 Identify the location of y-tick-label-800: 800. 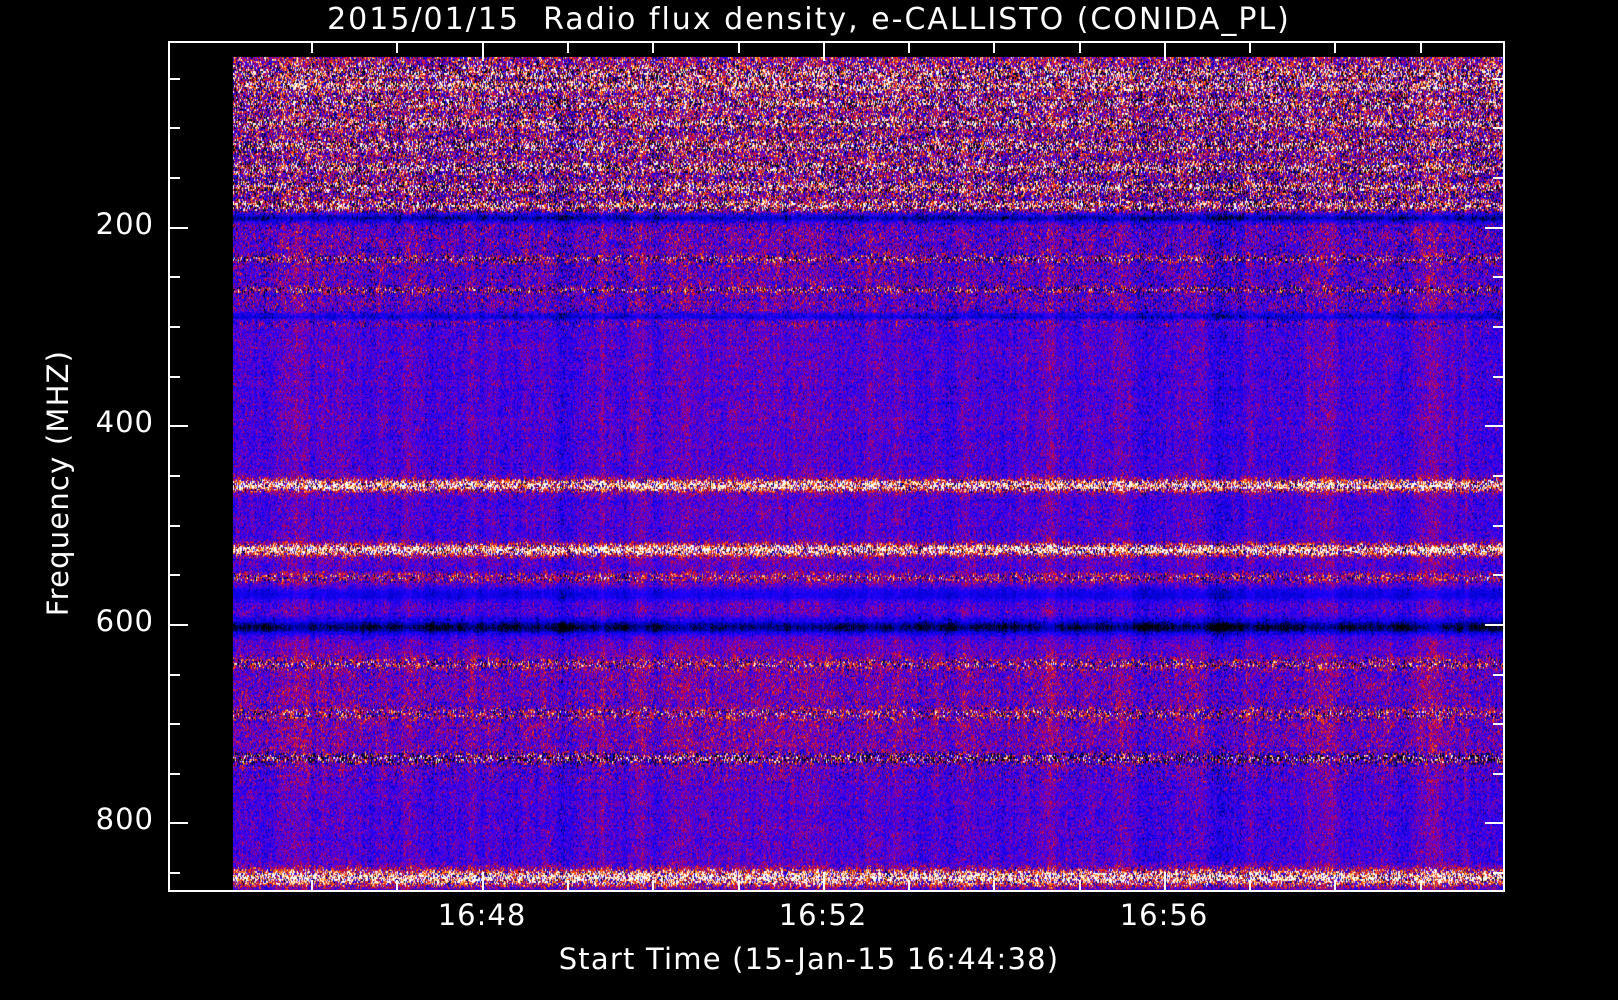
(124, 819).